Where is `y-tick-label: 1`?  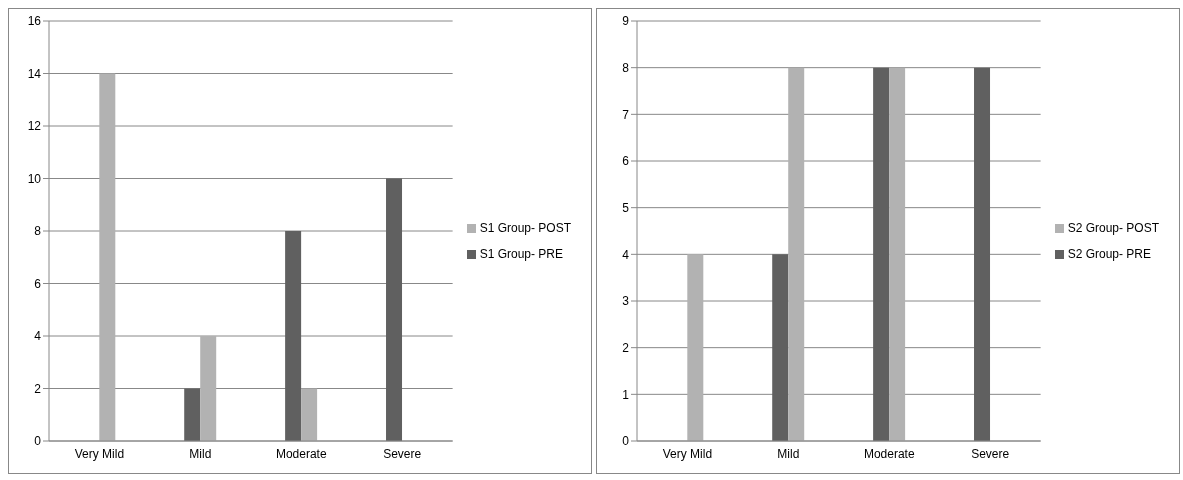
y-tick-label: 1 is located at coordinates (626, 394).